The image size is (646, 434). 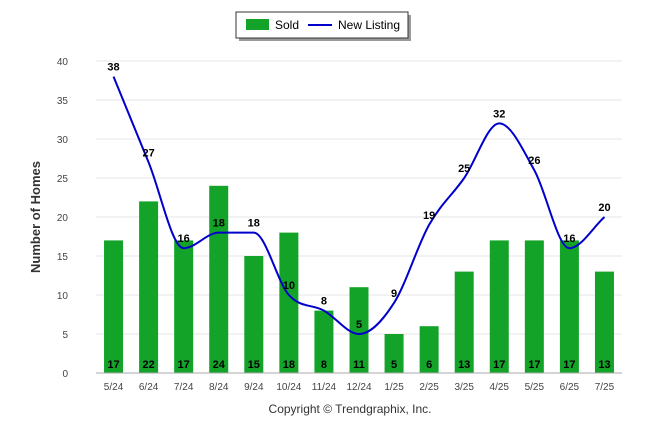 What do you see at coordinates (63, 179) in the screenshot?
I see `y-tick-label: 25` at bounding box center [63, 179].